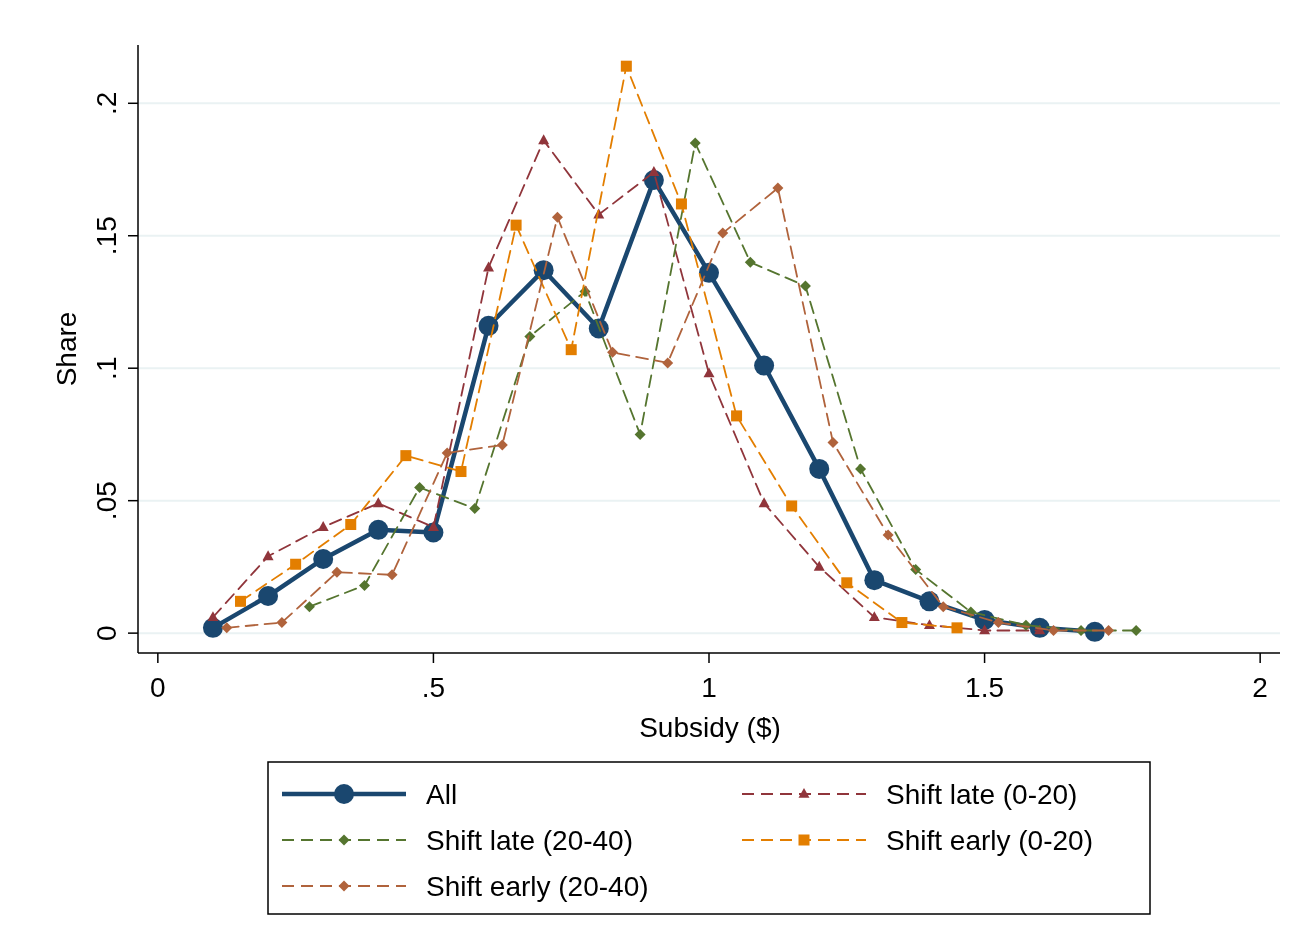  What do you see at coordinates (537, 886) in the screenshot?
I see `legend-label: Shift early (20-40)` at bounding box center [537, 886].